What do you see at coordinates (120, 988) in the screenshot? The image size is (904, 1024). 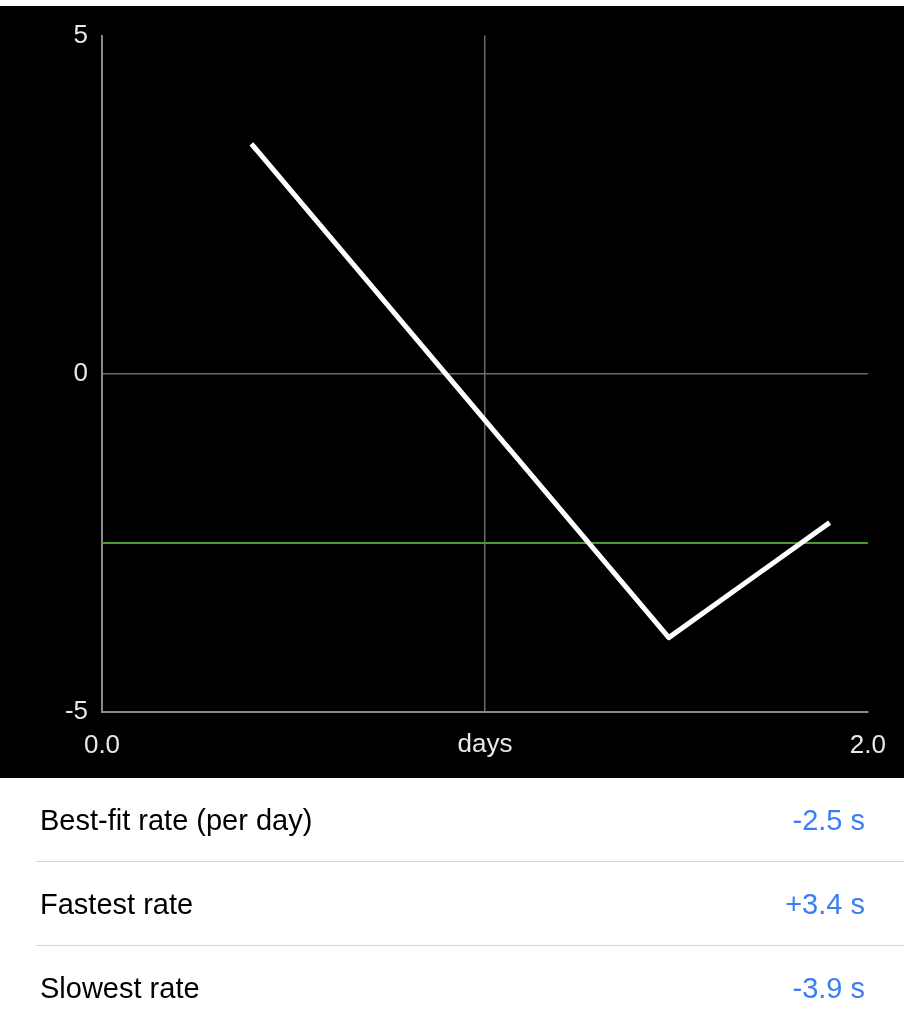 I see `text: Slowest rate` at bounding box center [120, 988].